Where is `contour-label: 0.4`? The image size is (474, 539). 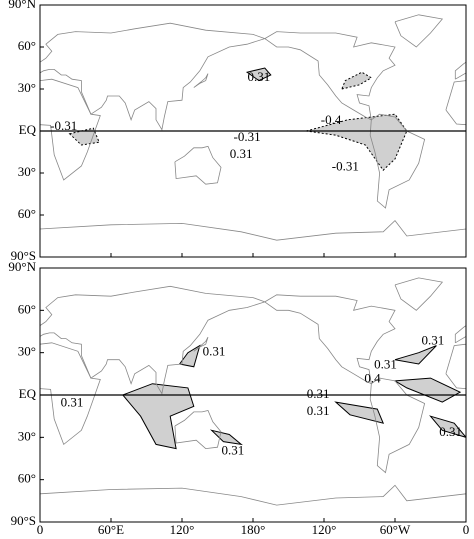 contour-label: 0.4 is located at coordinates (372, 377).